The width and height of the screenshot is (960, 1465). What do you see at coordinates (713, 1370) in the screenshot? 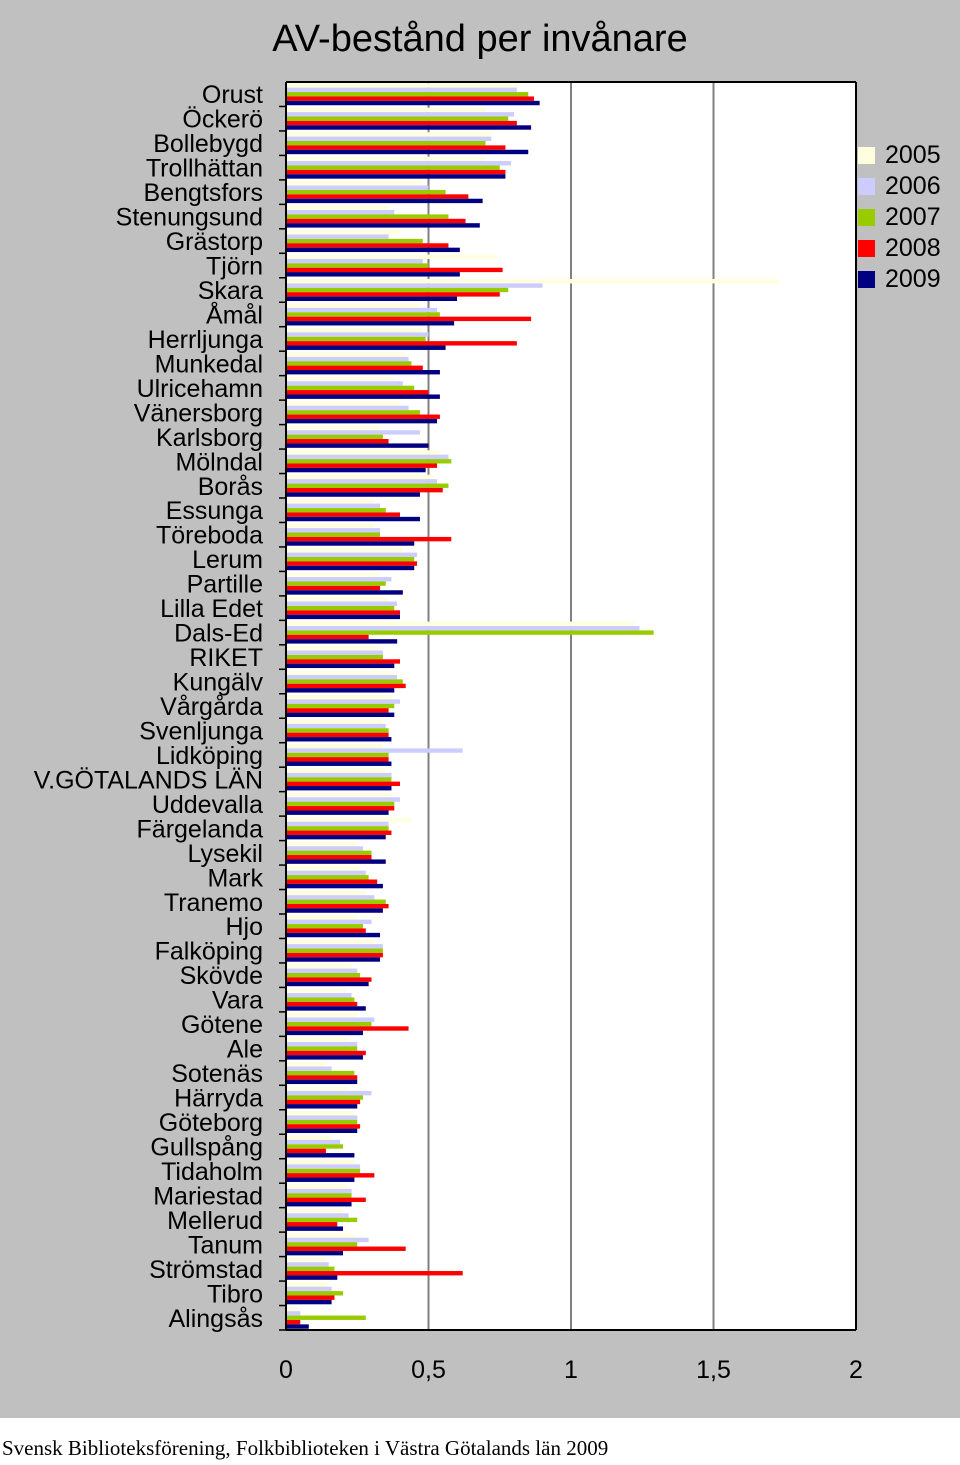
I see `x-tick-label: 1,5` at bounding box center [713, 1370].